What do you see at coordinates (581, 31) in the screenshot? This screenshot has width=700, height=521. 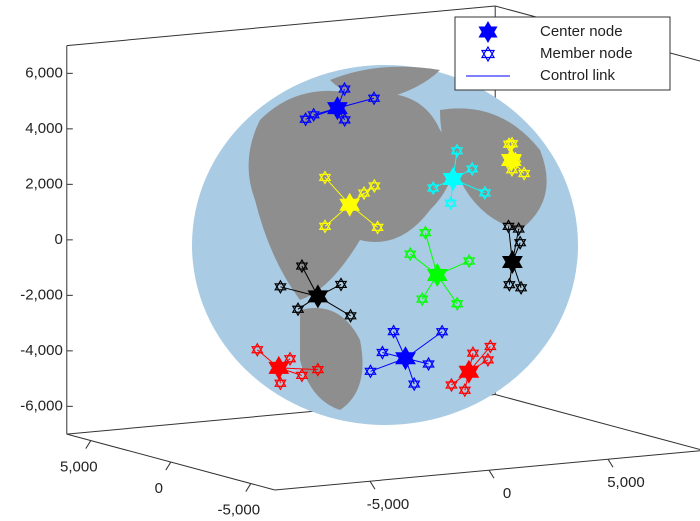 I see `legend-label: Center node` at bounding box center [581, 31].